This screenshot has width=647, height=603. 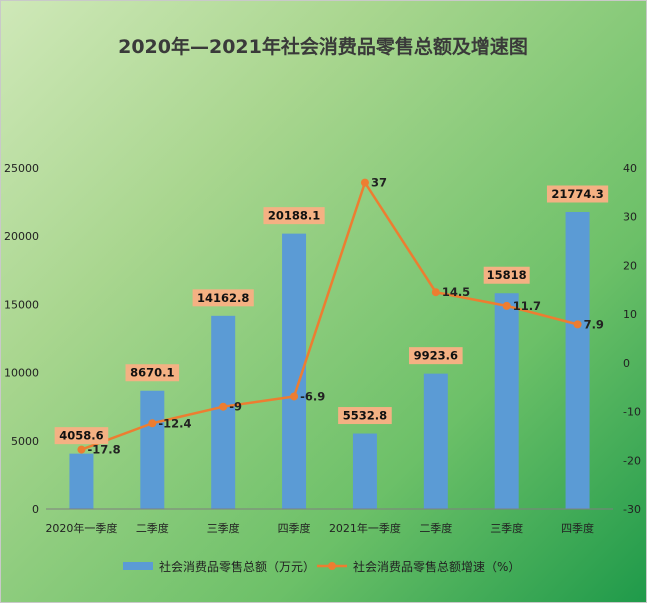 I want to click on right-axis: -30 -20 -10 0 10 20 30 40, so click(x=632, y=339).